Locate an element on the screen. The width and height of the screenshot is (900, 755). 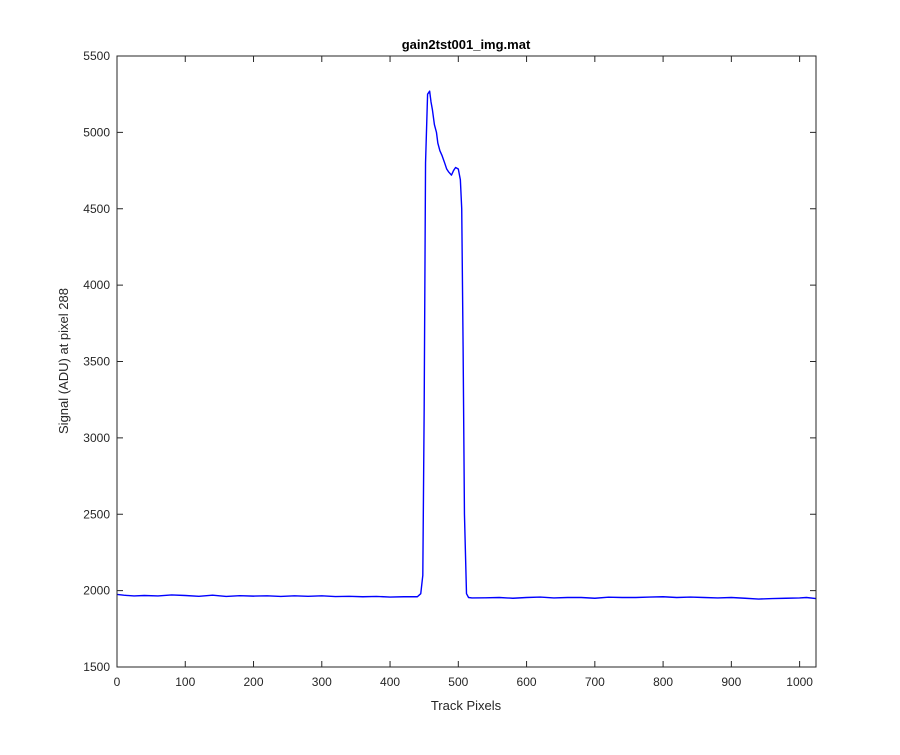
x-tick-label: 700 is located at coordinates (595, 682).